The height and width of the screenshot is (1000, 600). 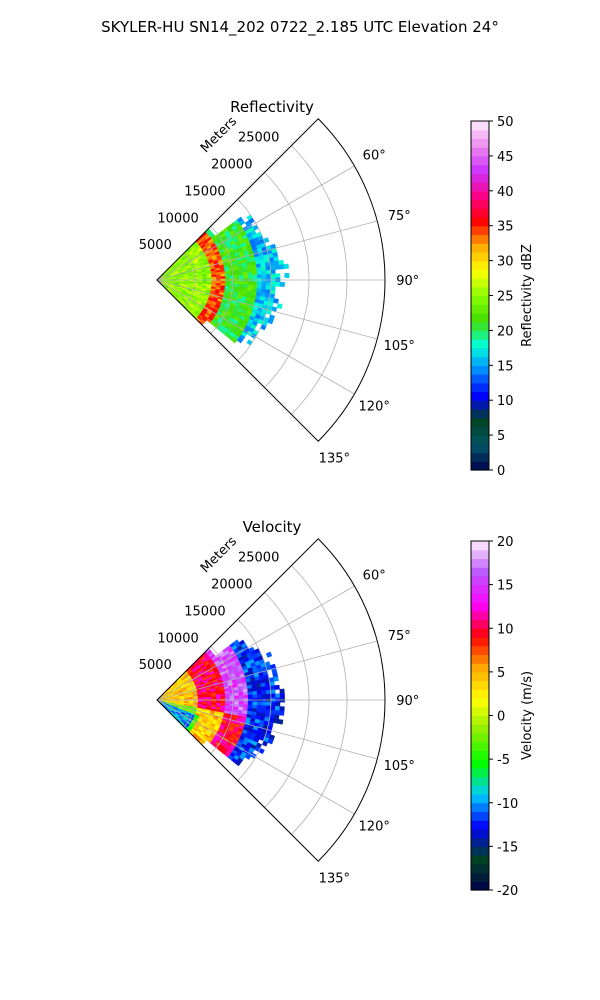 What do you see at coordinates (272, 107) in the screenshot?
I see `reflectivity-title: Reflectivity` at bounding box center [272, 107].